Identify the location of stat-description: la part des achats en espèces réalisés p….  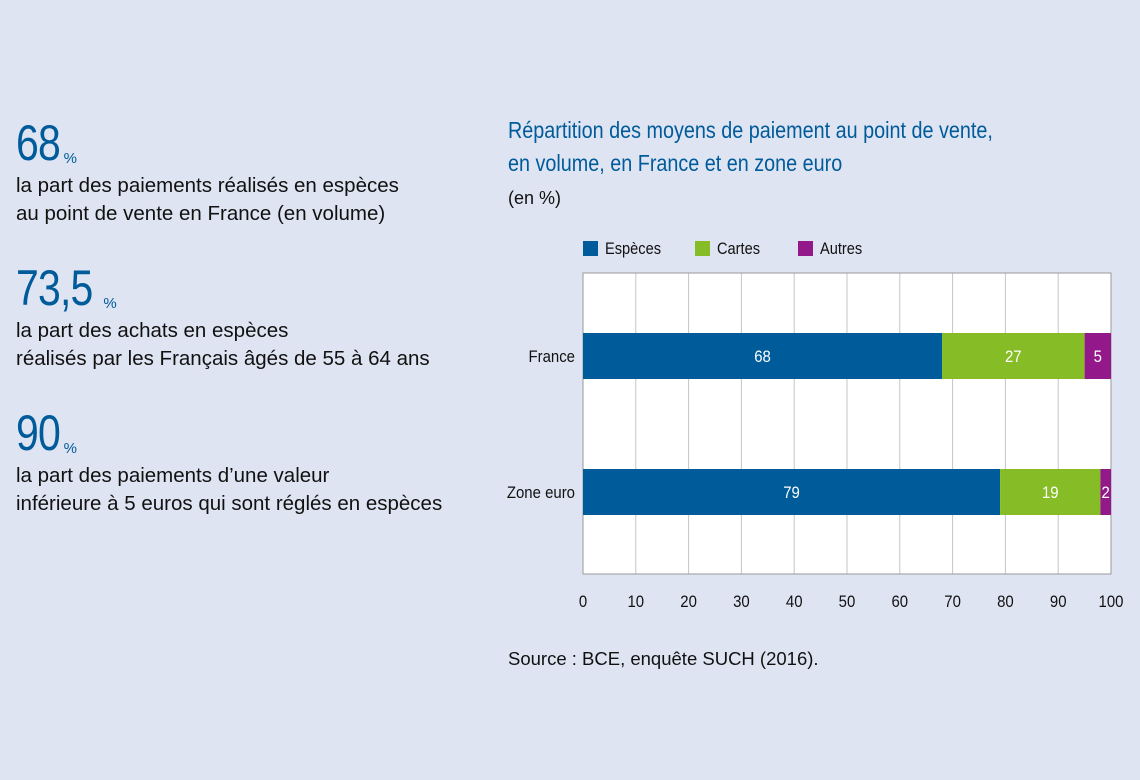
(223, 345).